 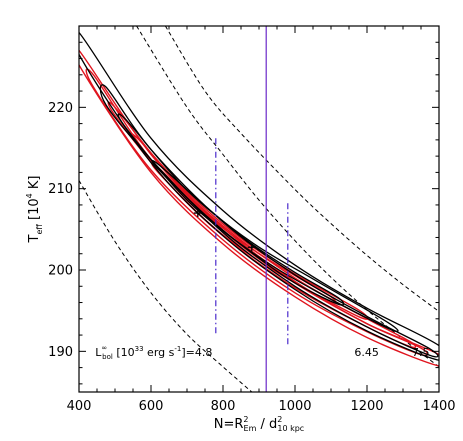 What do you see at coordinates (223, 406) in the screenshot?
I see `x-tick-label-2: 800` at bounding box center [223, 406].